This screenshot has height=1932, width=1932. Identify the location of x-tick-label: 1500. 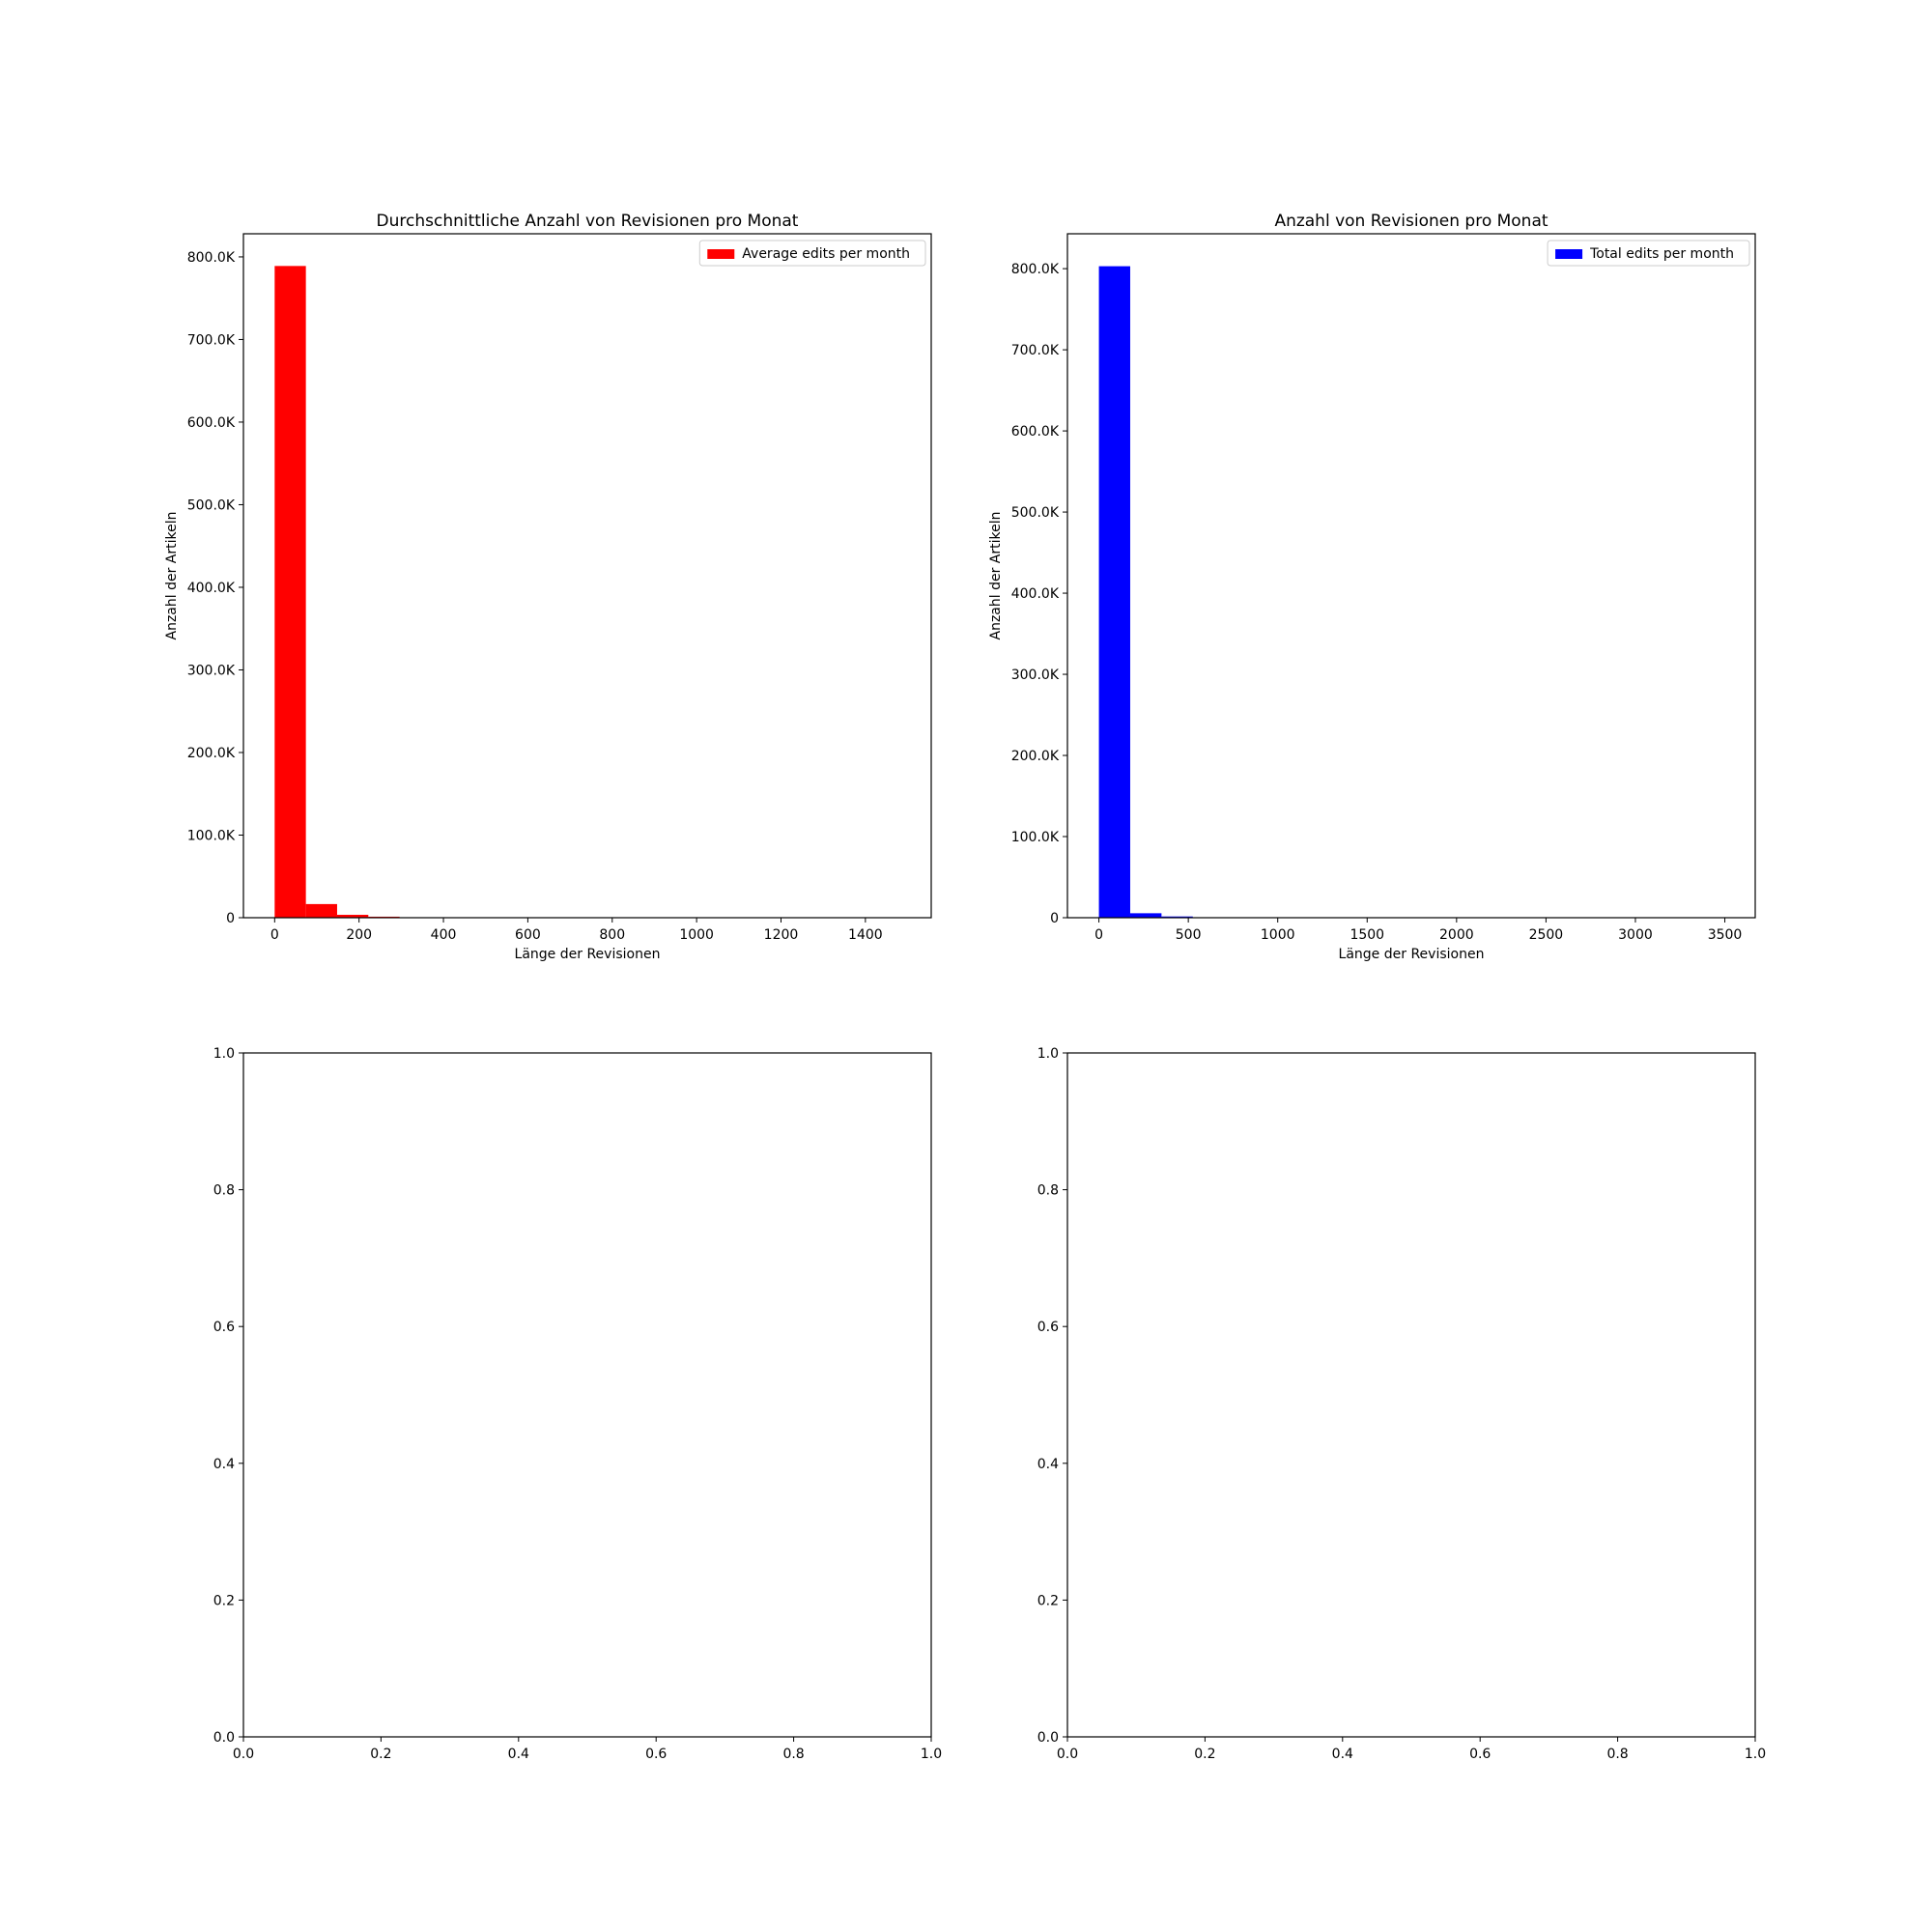
(1367, 935).